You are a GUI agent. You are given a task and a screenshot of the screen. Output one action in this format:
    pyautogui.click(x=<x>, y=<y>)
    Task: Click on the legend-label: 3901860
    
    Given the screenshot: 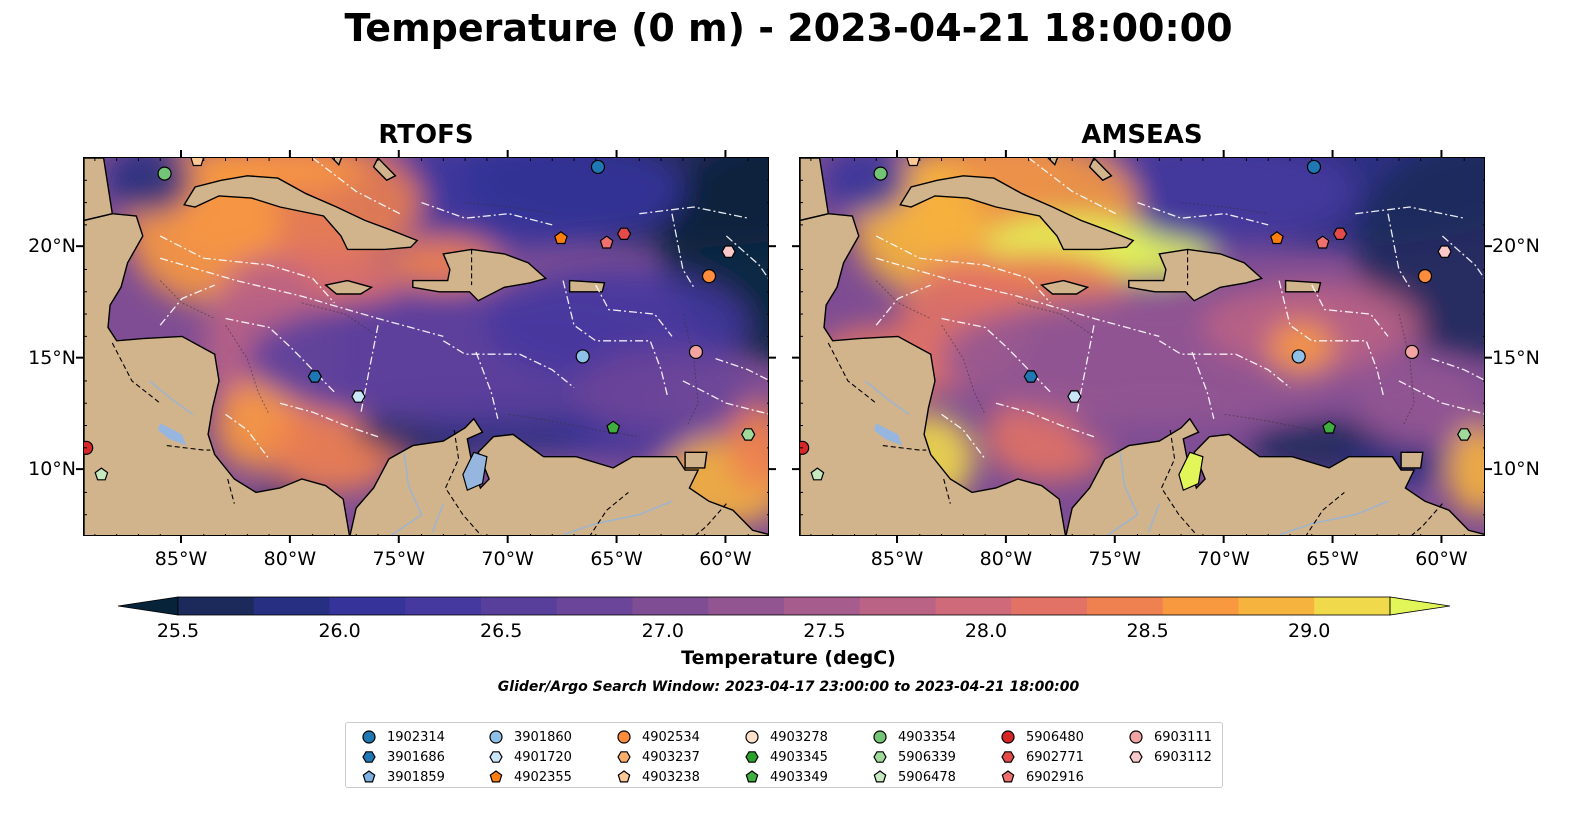 What is the action you would take?
    pyautogui.click(x=543, y=737)
    